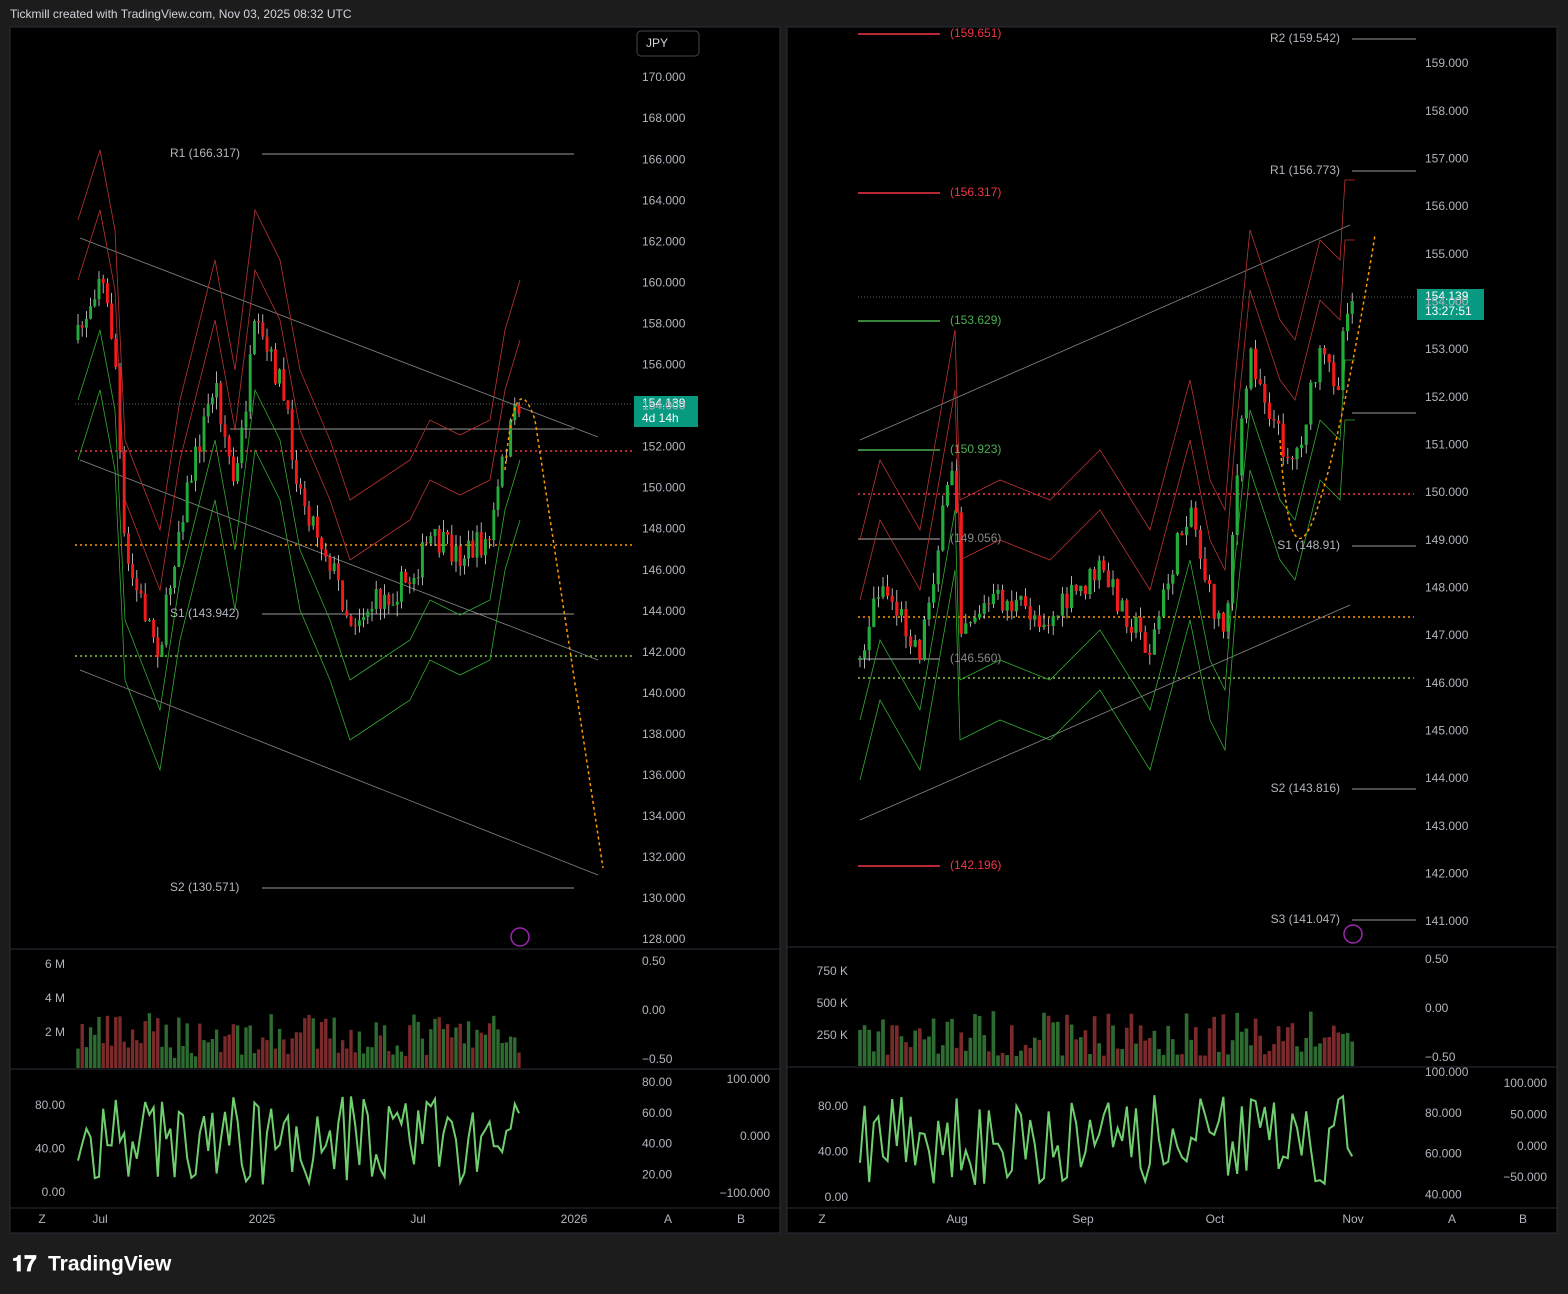 This screenshot has height=1294, width=1568. What do you see at coordinates (832, 1035) in the screenshot?
I see `volume-axis-label: 250 K` at bounding box center [832, 1035].